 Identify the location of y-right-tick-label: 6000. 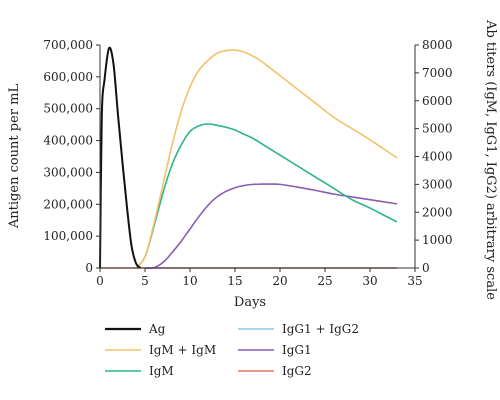
(437, 101).